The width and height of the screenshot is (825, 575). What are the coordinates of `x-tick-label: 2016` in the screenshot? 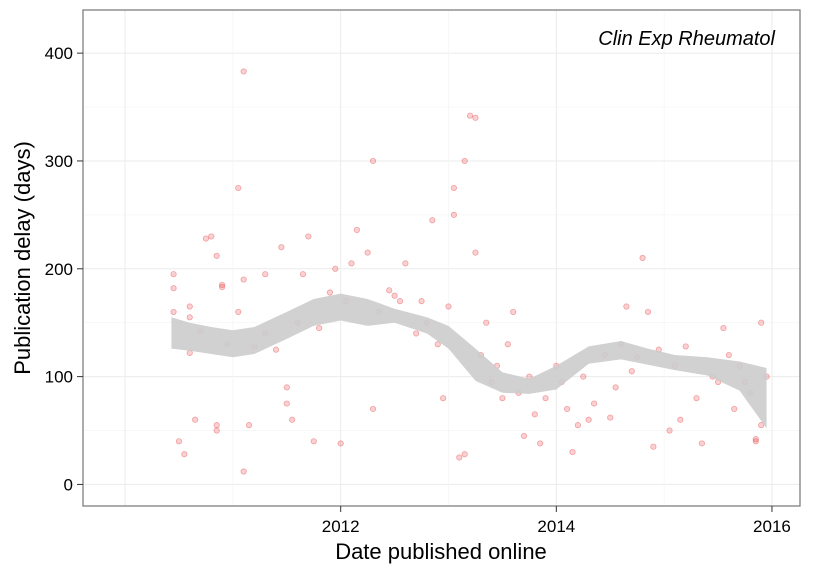 It's located at (772, 526).